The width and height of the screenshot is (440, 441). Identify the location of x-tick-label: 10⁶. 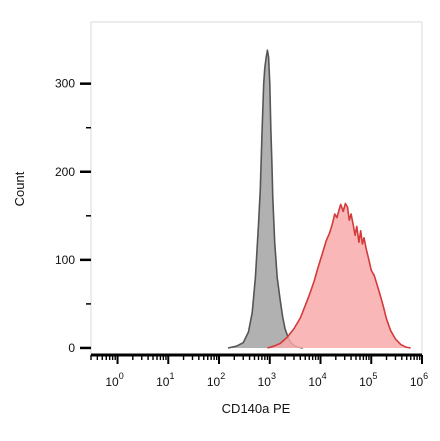
(419, 380).